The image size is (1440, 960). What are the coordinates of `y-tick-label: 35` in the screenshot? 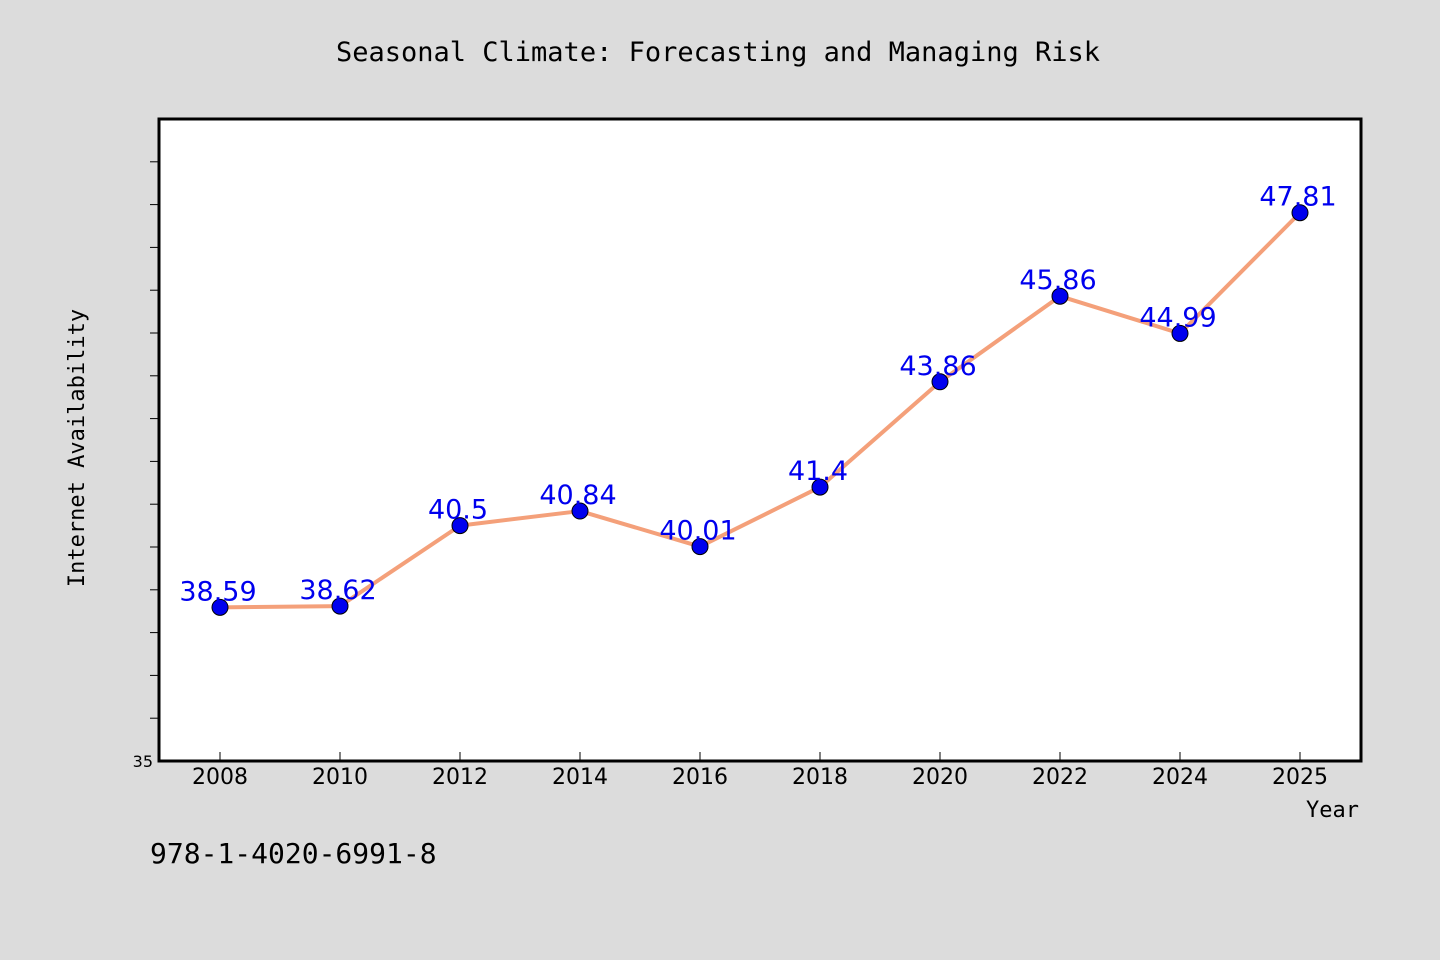 It's located at (143, 761).